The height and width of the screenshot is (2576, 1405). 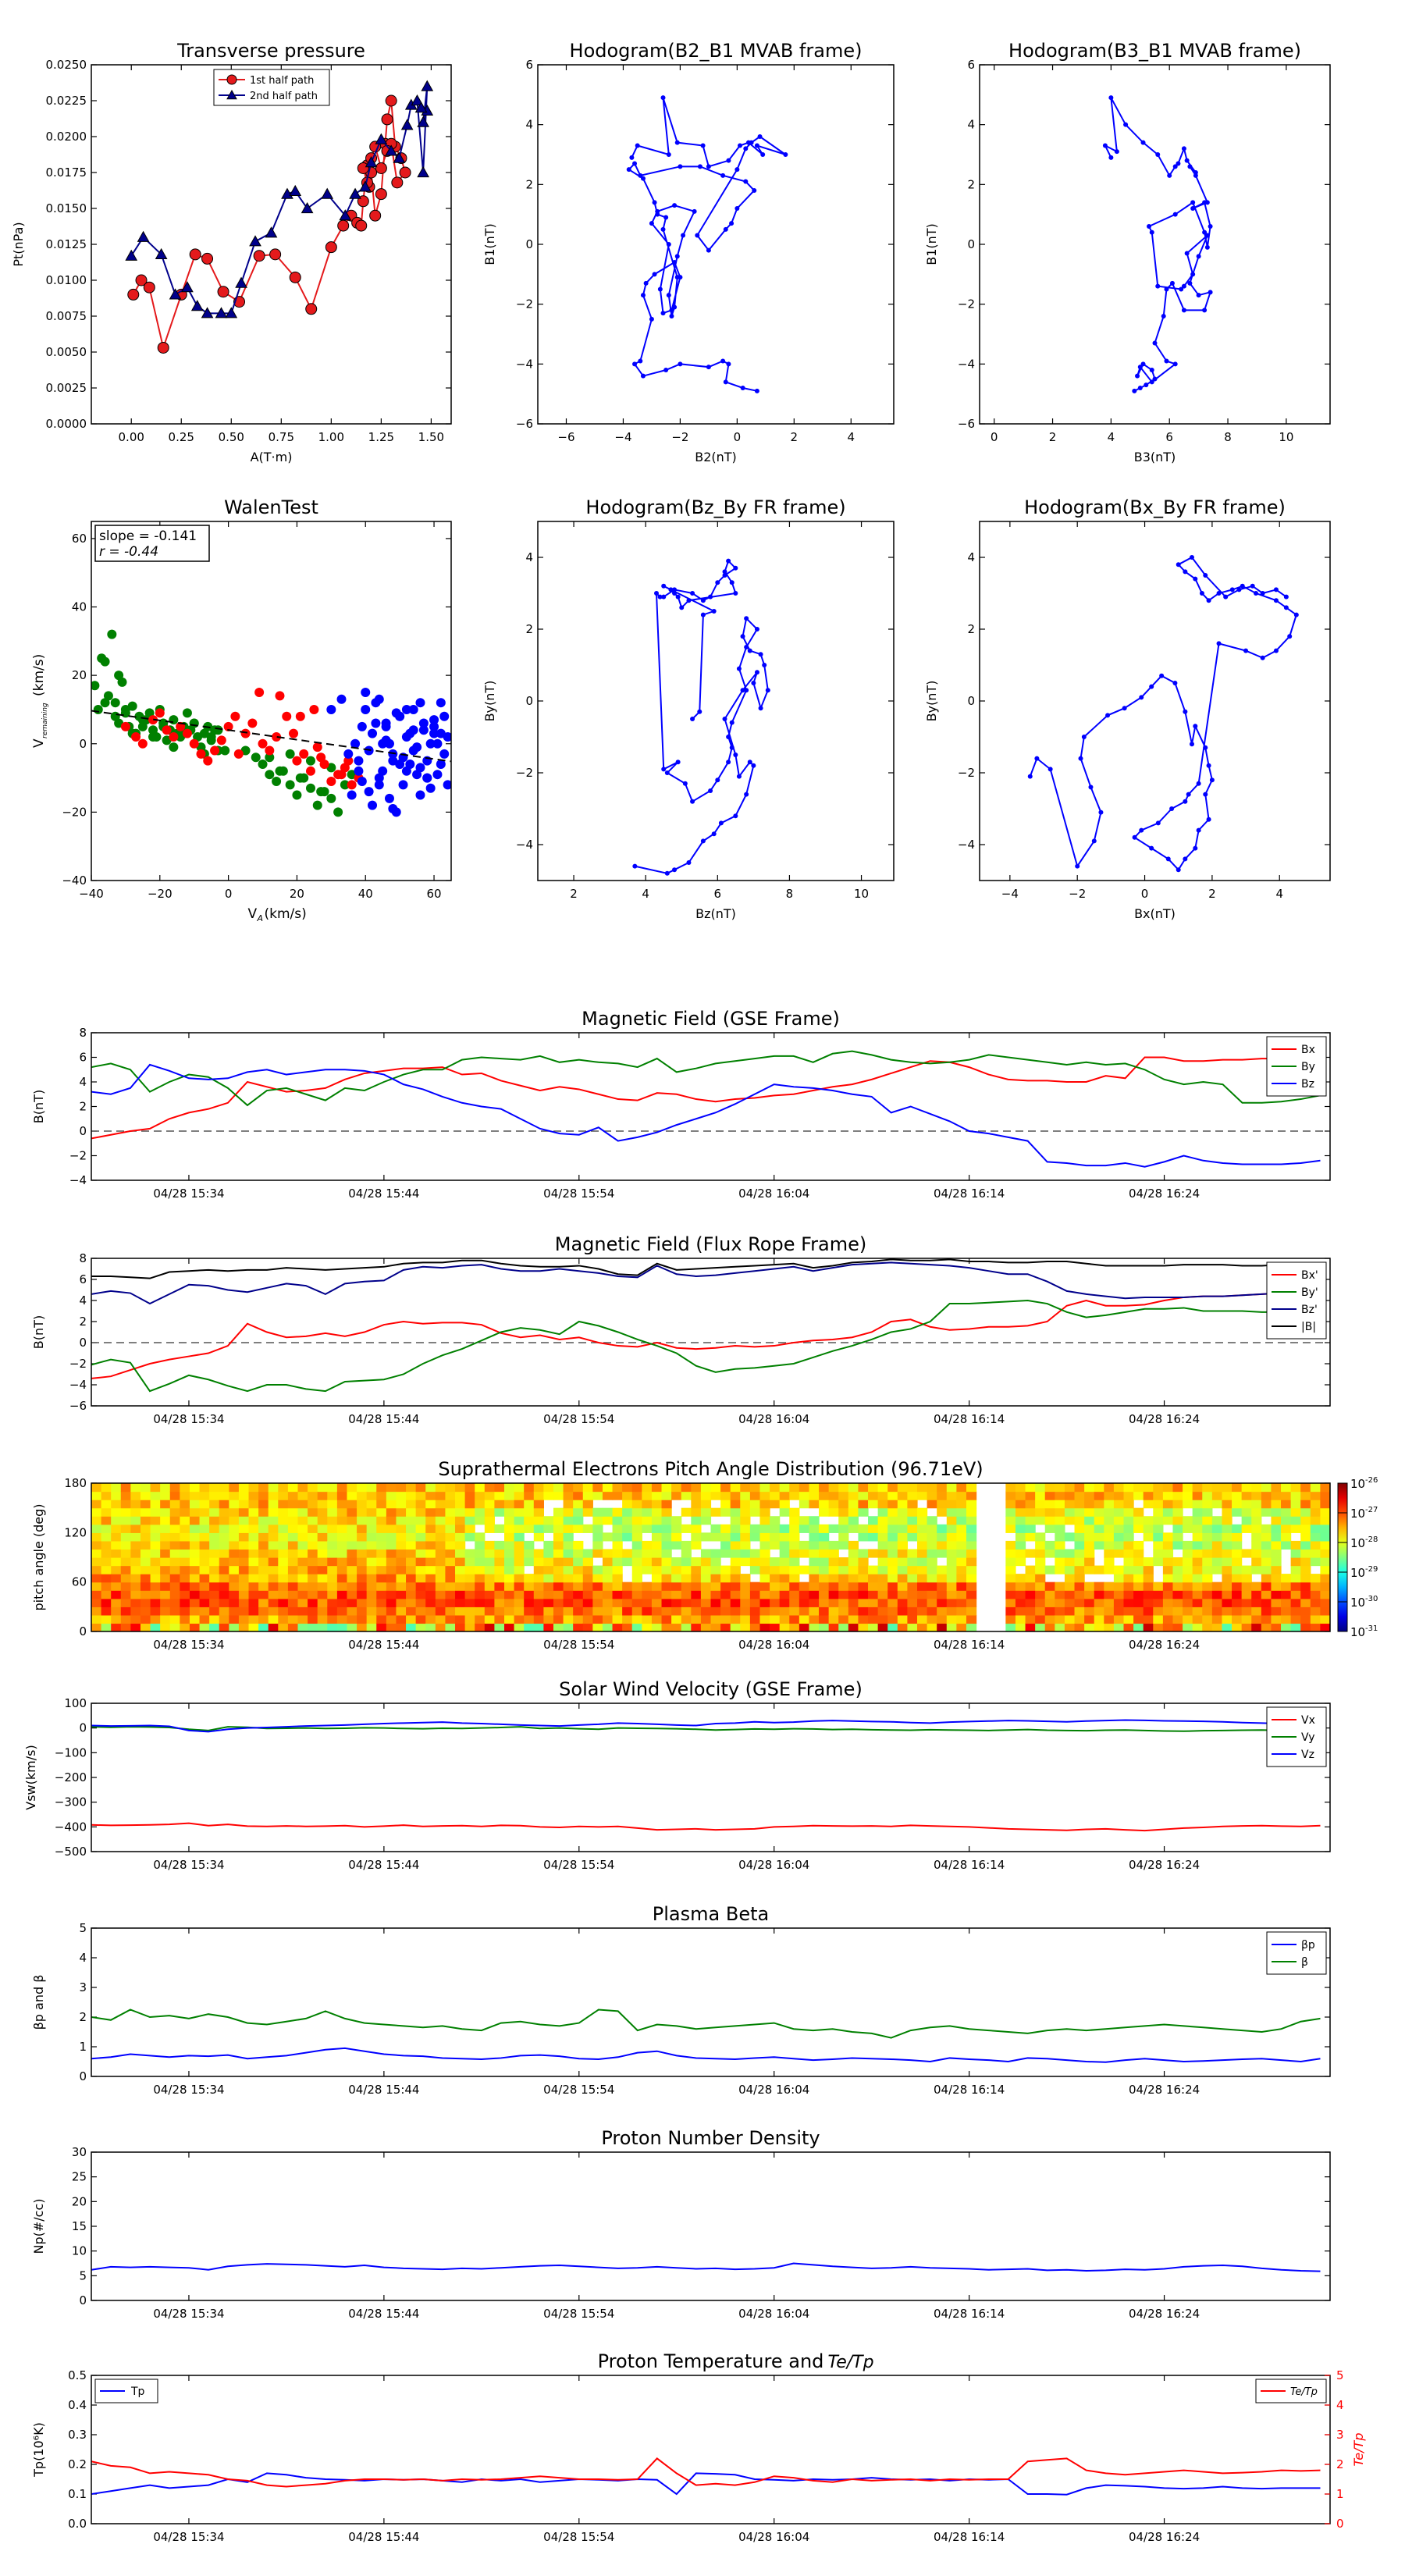 What do you see at coordinates (1286, 437) in the screenshot?
I see `x-tick-label: 10` at bounding box center [1286, 437].